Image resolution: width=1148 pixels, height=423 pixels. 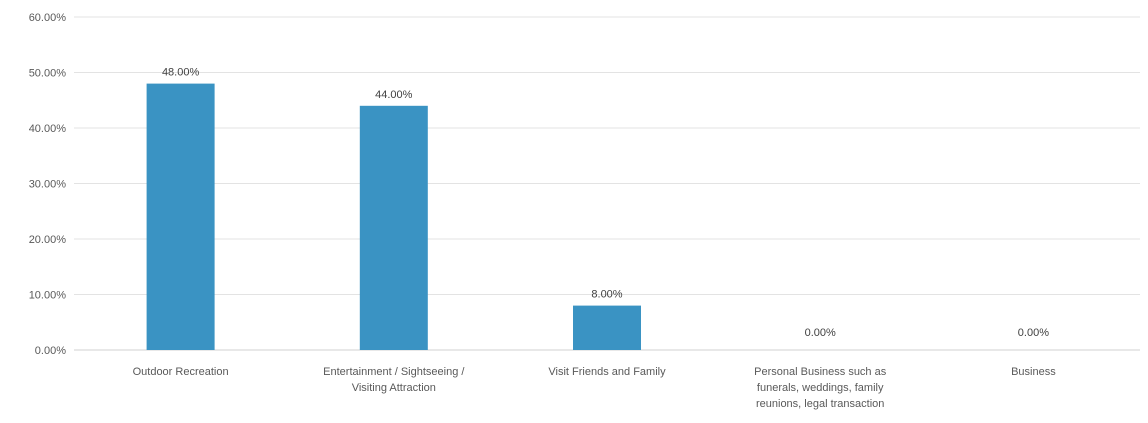 I want to click on y-tick-label: 60.00%, so click(x=48, y=18).